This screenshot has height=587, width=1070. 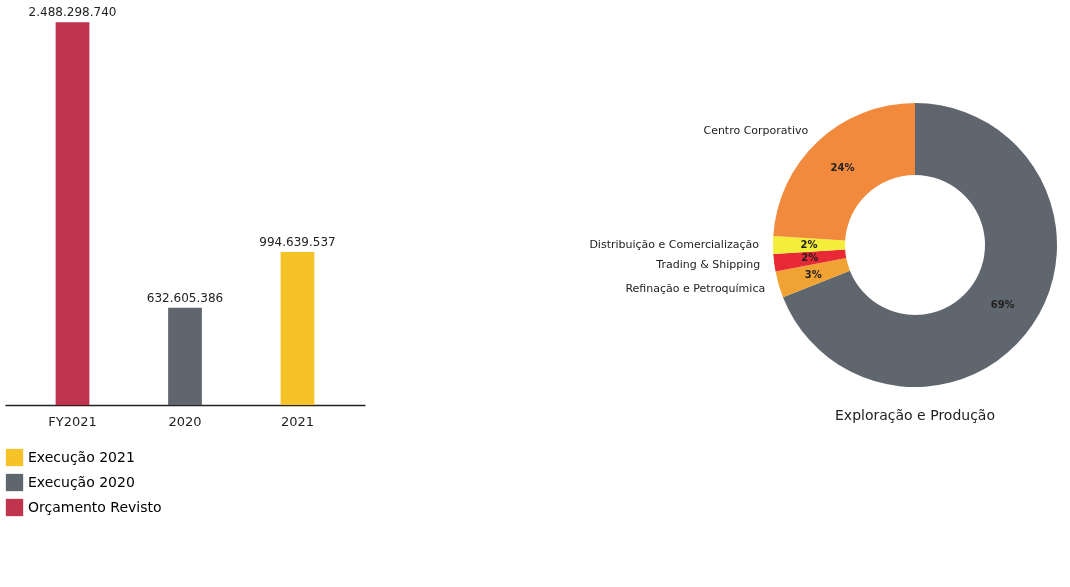 I want to click on data-label: 24%, so click(x=842, y=167).